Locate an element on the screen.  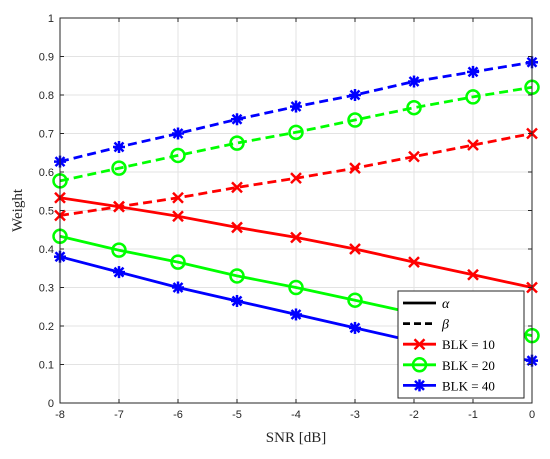
y-tick-label: 0.7 is located at coordinates (46, 135).